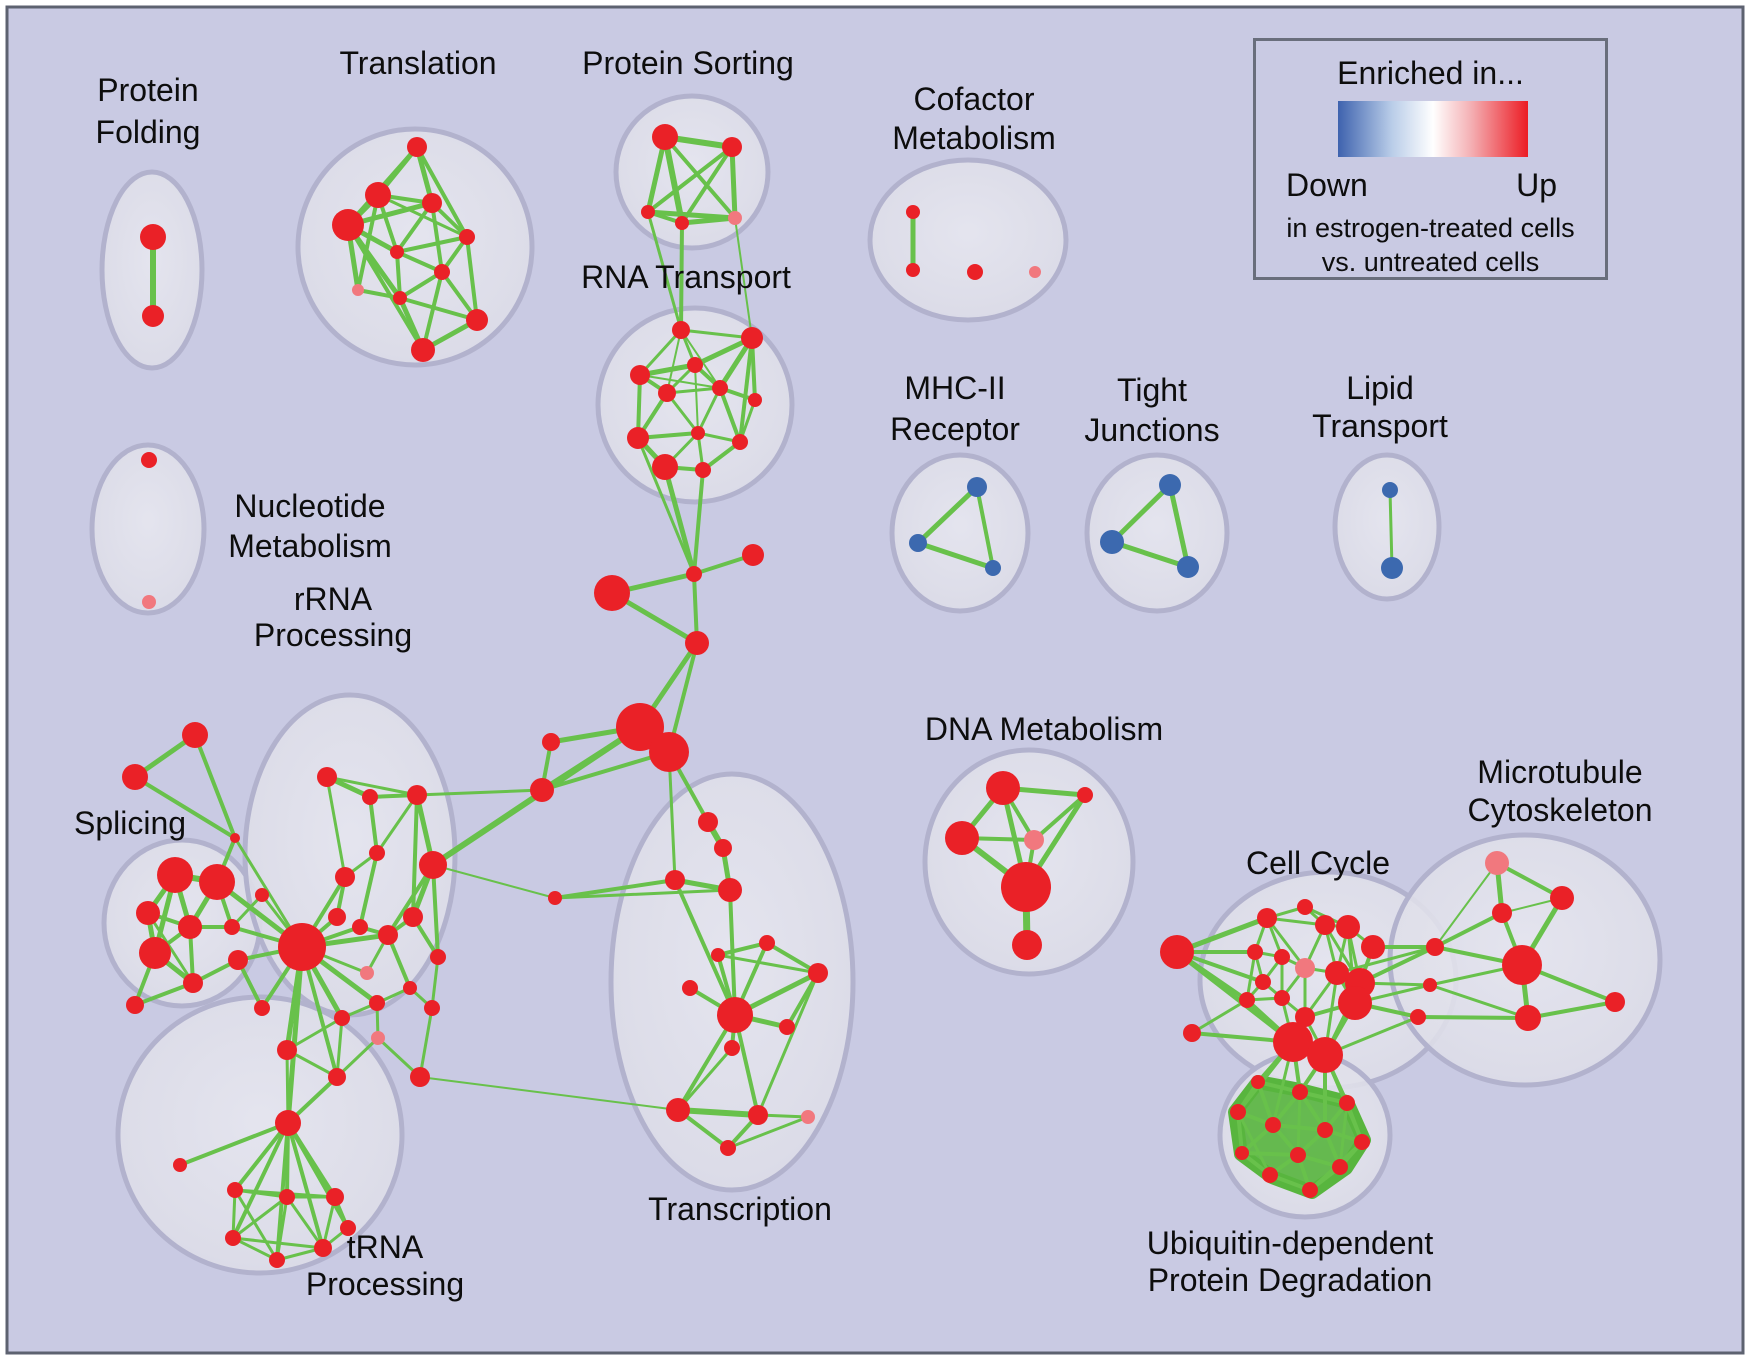 This screenshot has width=1750, height=1360. What do you see at coordinates (1562, 898) in the screenshot?
I see `node-mt1` at bounding box center [1562, 898].